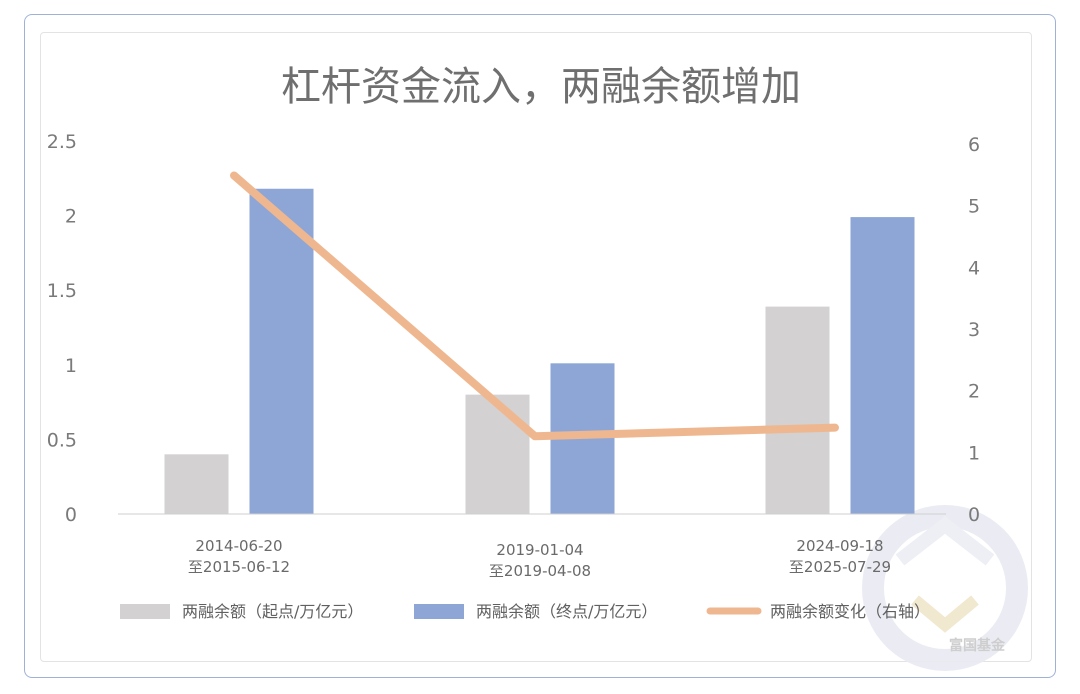 The width and height of the screenshot is (1080, 694). Describe the element at coordinates (71, 217) in the screenshot. I see `y-left-tick-label: 2` at that location.